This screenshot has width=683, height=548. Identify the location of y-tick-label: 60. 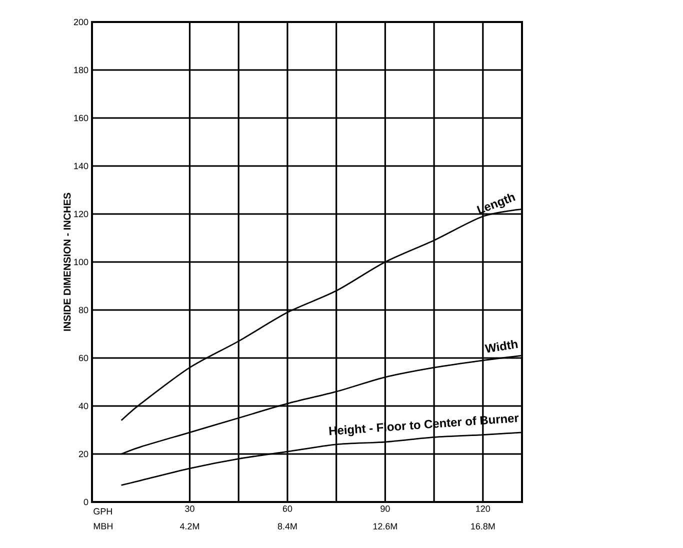
(83, 358).